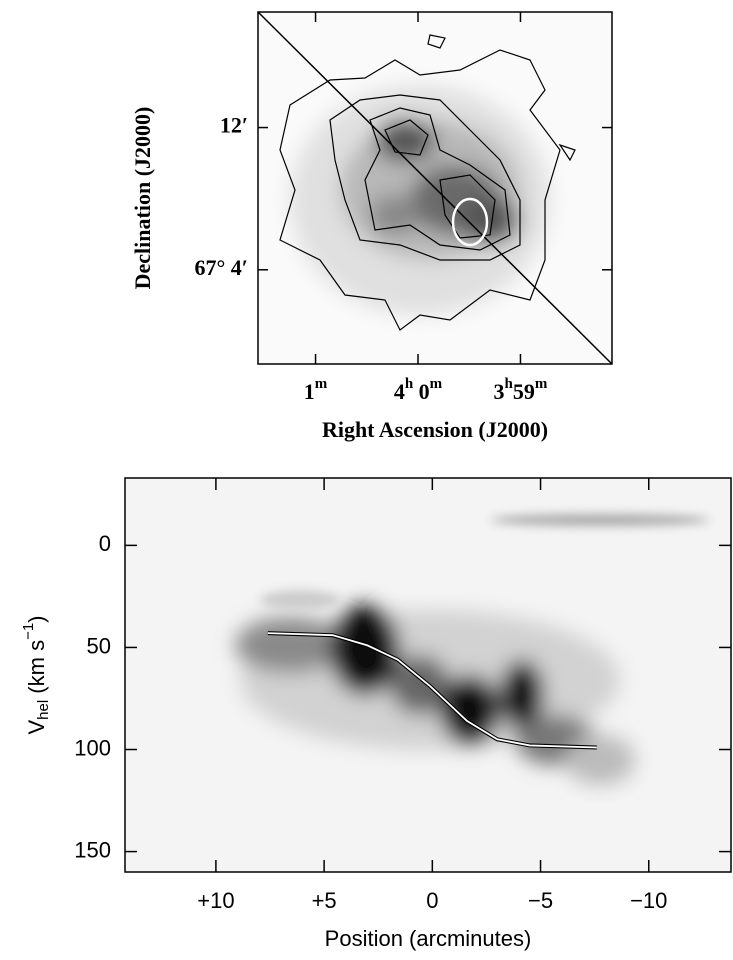 This screenshot has width=733, height=960. I want to click on tick-label-part: 4, so click(399, 391).